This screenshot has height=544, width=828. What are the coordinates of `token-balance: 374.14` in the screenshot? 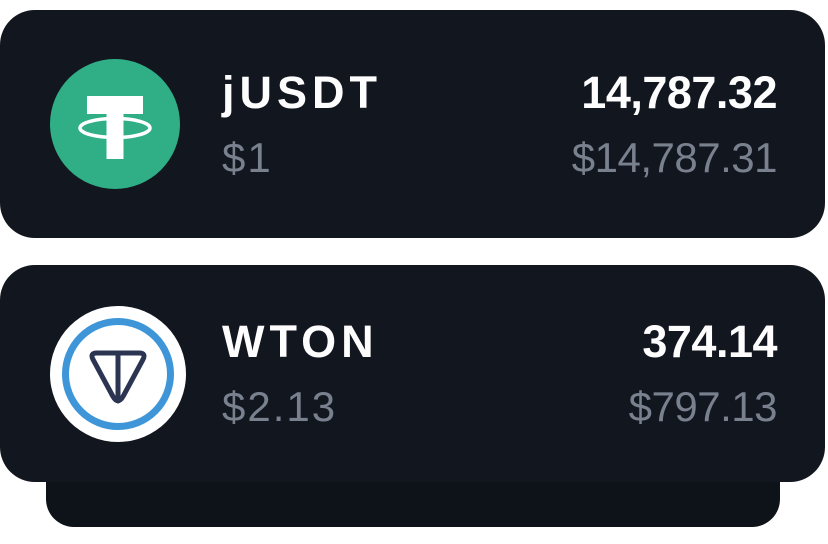 It's located at (709, 341).